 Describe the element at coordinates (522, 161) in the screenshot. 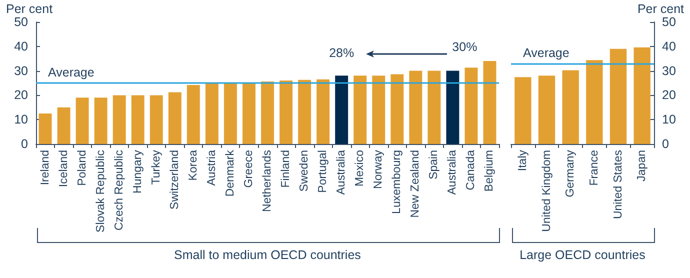

I see `x-tick-label: Italy` at that location.